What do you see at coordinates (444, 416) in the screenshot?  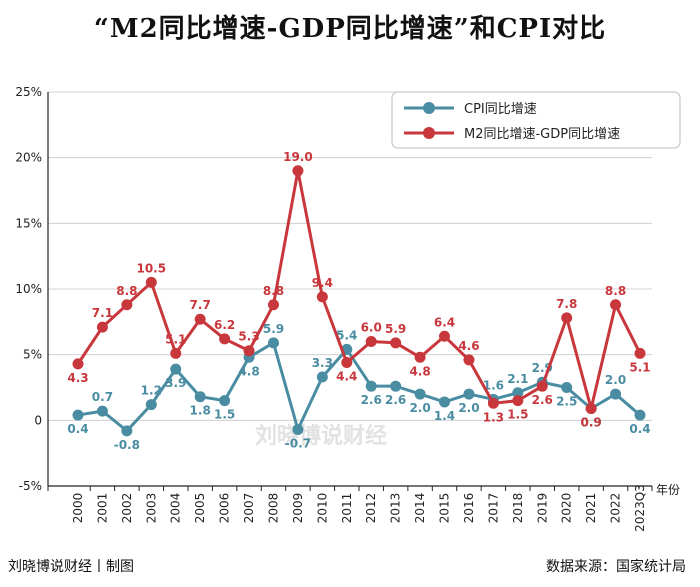 I see `cpi-data-label: 1.4` at bounding box center [444, 416].